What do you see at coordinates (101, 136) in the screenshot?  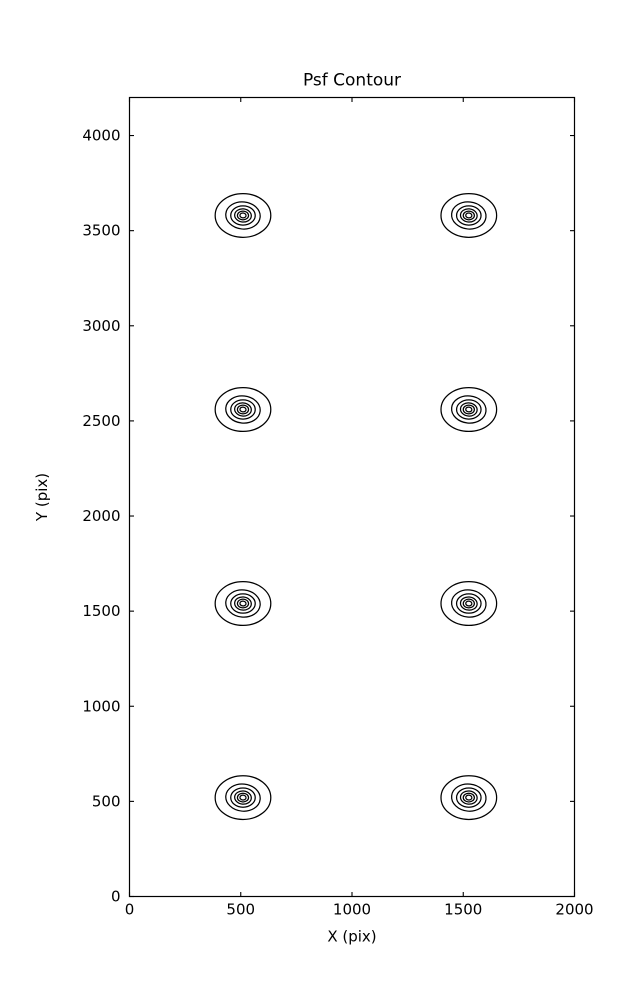 I see `y-tick-label: 4000` at bounding box center [101, 136].